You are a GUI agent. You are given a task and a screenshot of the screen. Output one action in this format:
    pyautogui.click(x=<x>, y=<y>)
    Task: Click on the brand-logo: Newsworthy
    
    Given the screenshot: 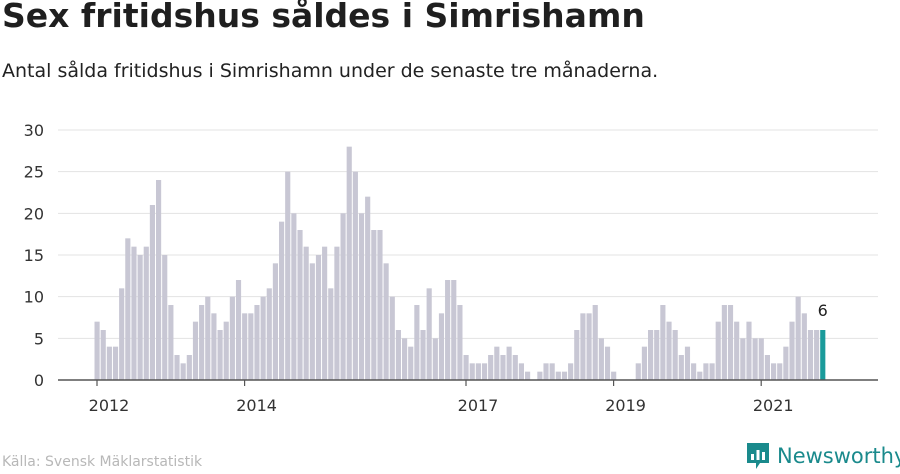 What is the action you would take?
    pyautogui.click(x=822, y=456)
    